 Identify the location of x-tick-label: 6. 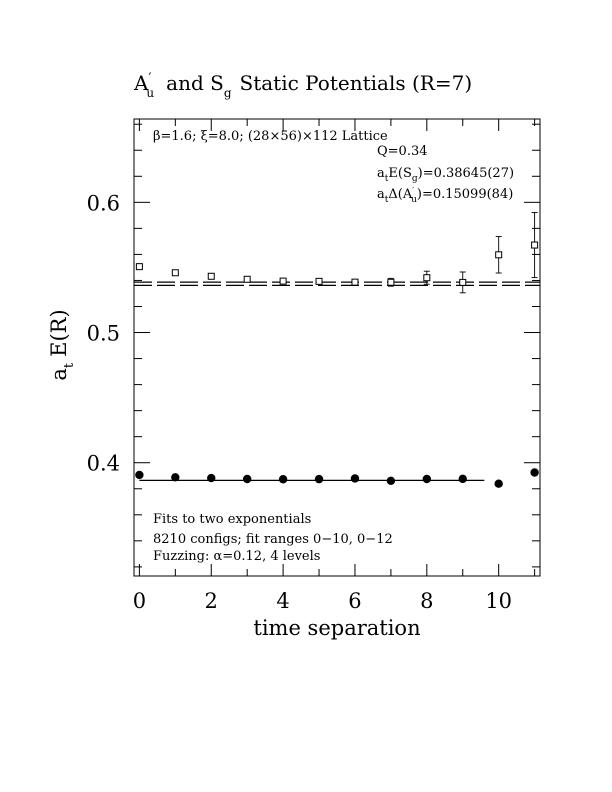
(354, 601).